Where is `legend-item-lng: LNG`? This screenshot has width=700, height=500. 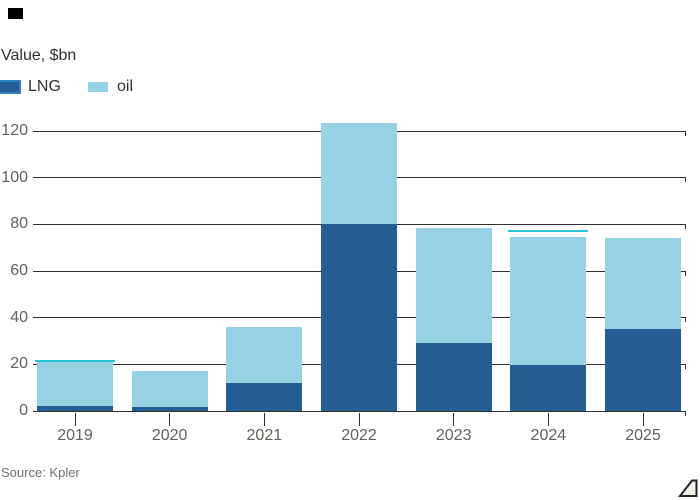 legend-item-lng: LNG is located at coordinates (30, 87).